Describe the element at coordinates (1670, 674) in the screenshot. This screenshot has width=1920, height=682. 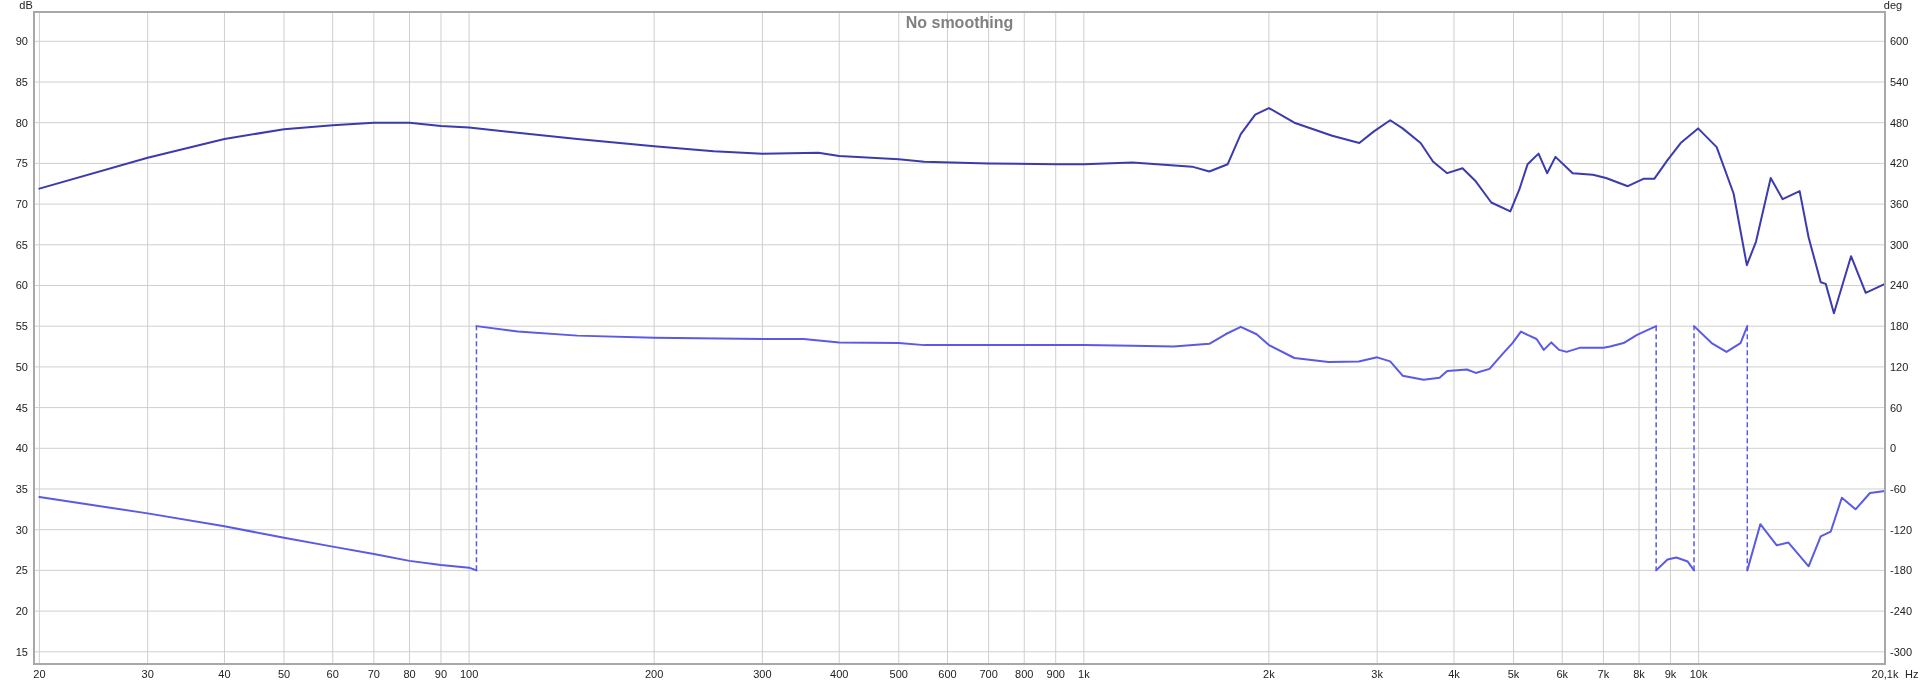
I see `x-tick-label: 9k` at that location.